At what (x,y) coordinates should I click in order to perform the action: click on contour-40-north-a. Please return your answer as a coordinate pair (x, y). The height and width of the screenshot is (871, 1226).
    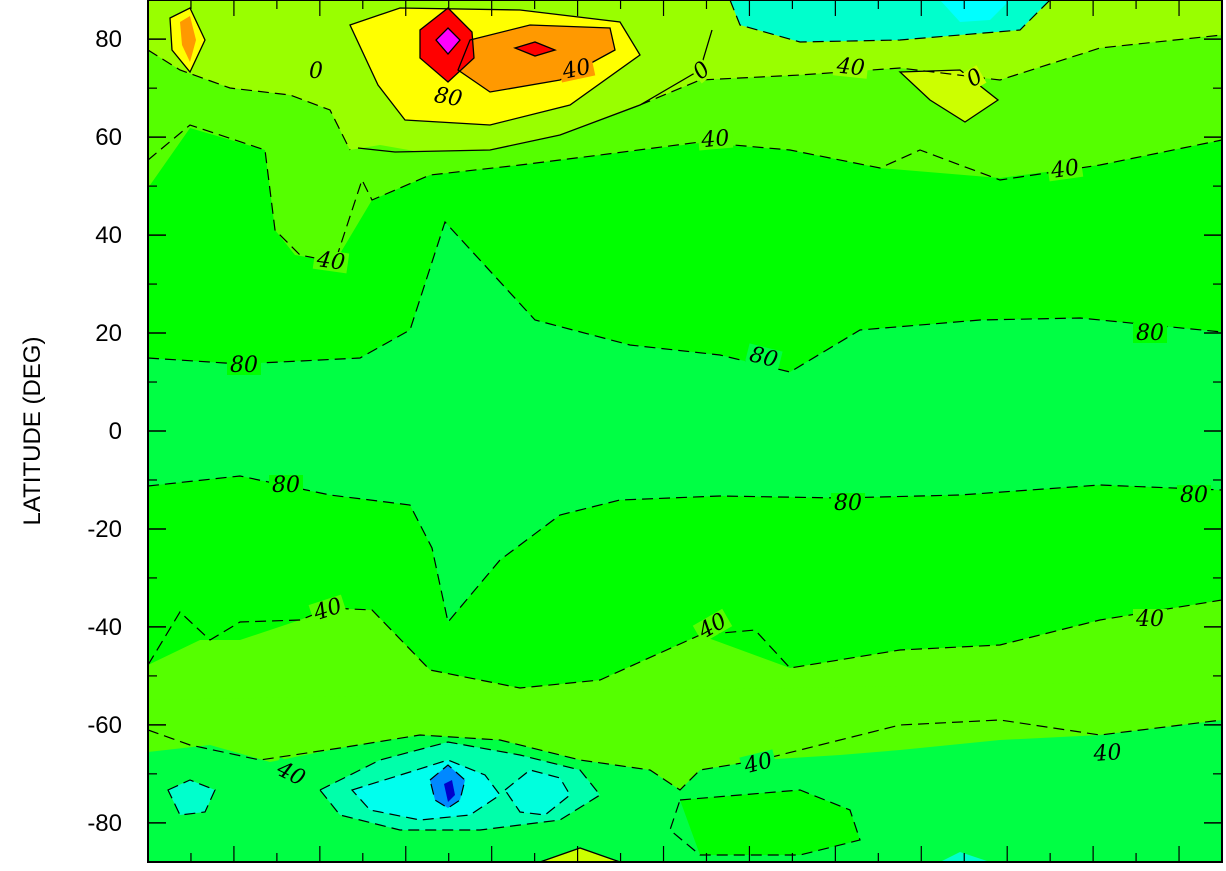
    Looking at the image, I should click on (685, 193).